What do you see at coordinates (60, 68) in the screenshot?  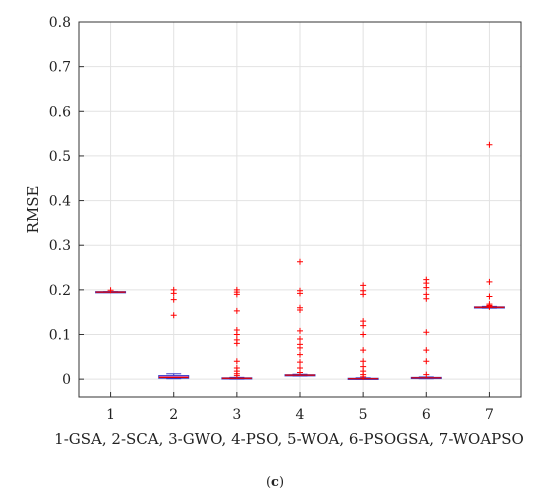 I see `y-tick-label: 0.7` at bounding box center [60, 68].